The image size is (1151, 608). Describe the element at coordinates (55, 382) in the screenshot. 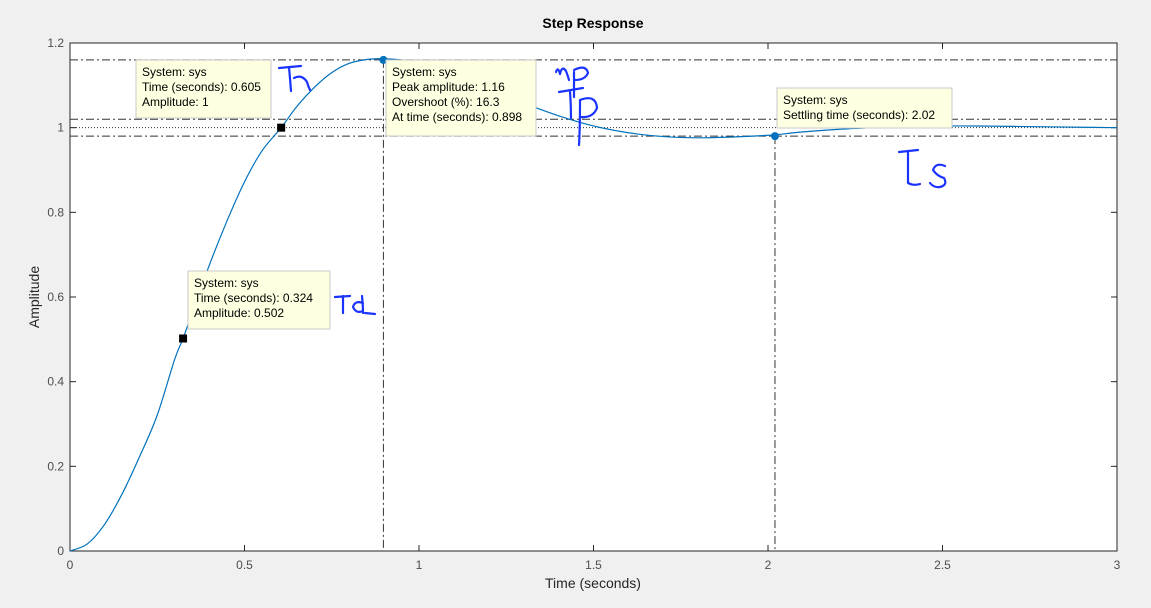

I see `y-tick-label: 0.4` at that location.